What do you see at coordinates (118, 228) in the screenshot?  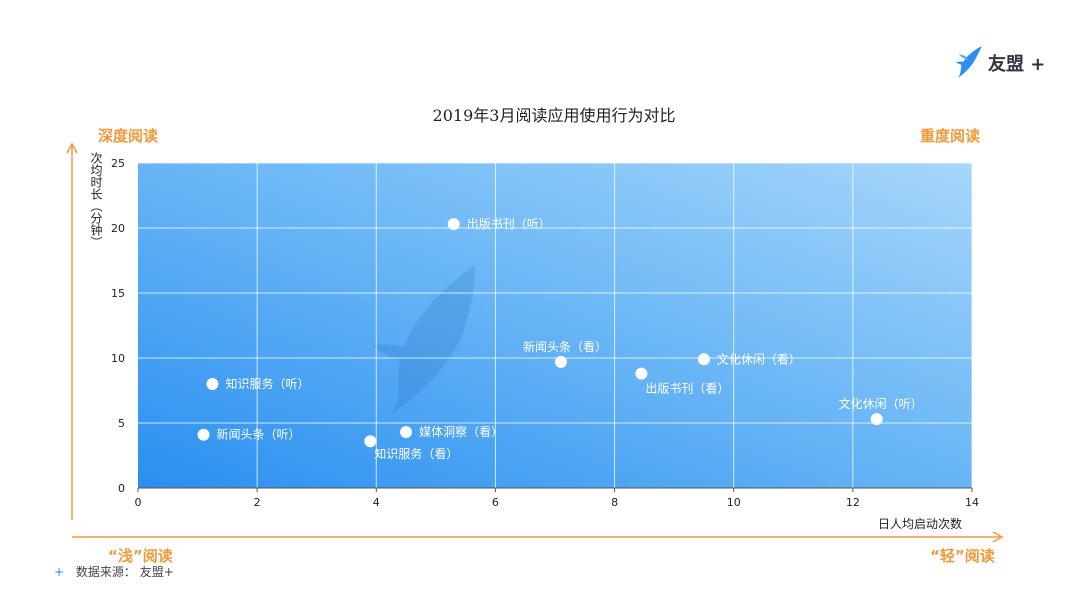 I see `y-tick-label: 20` at bounding box center [118, 228].